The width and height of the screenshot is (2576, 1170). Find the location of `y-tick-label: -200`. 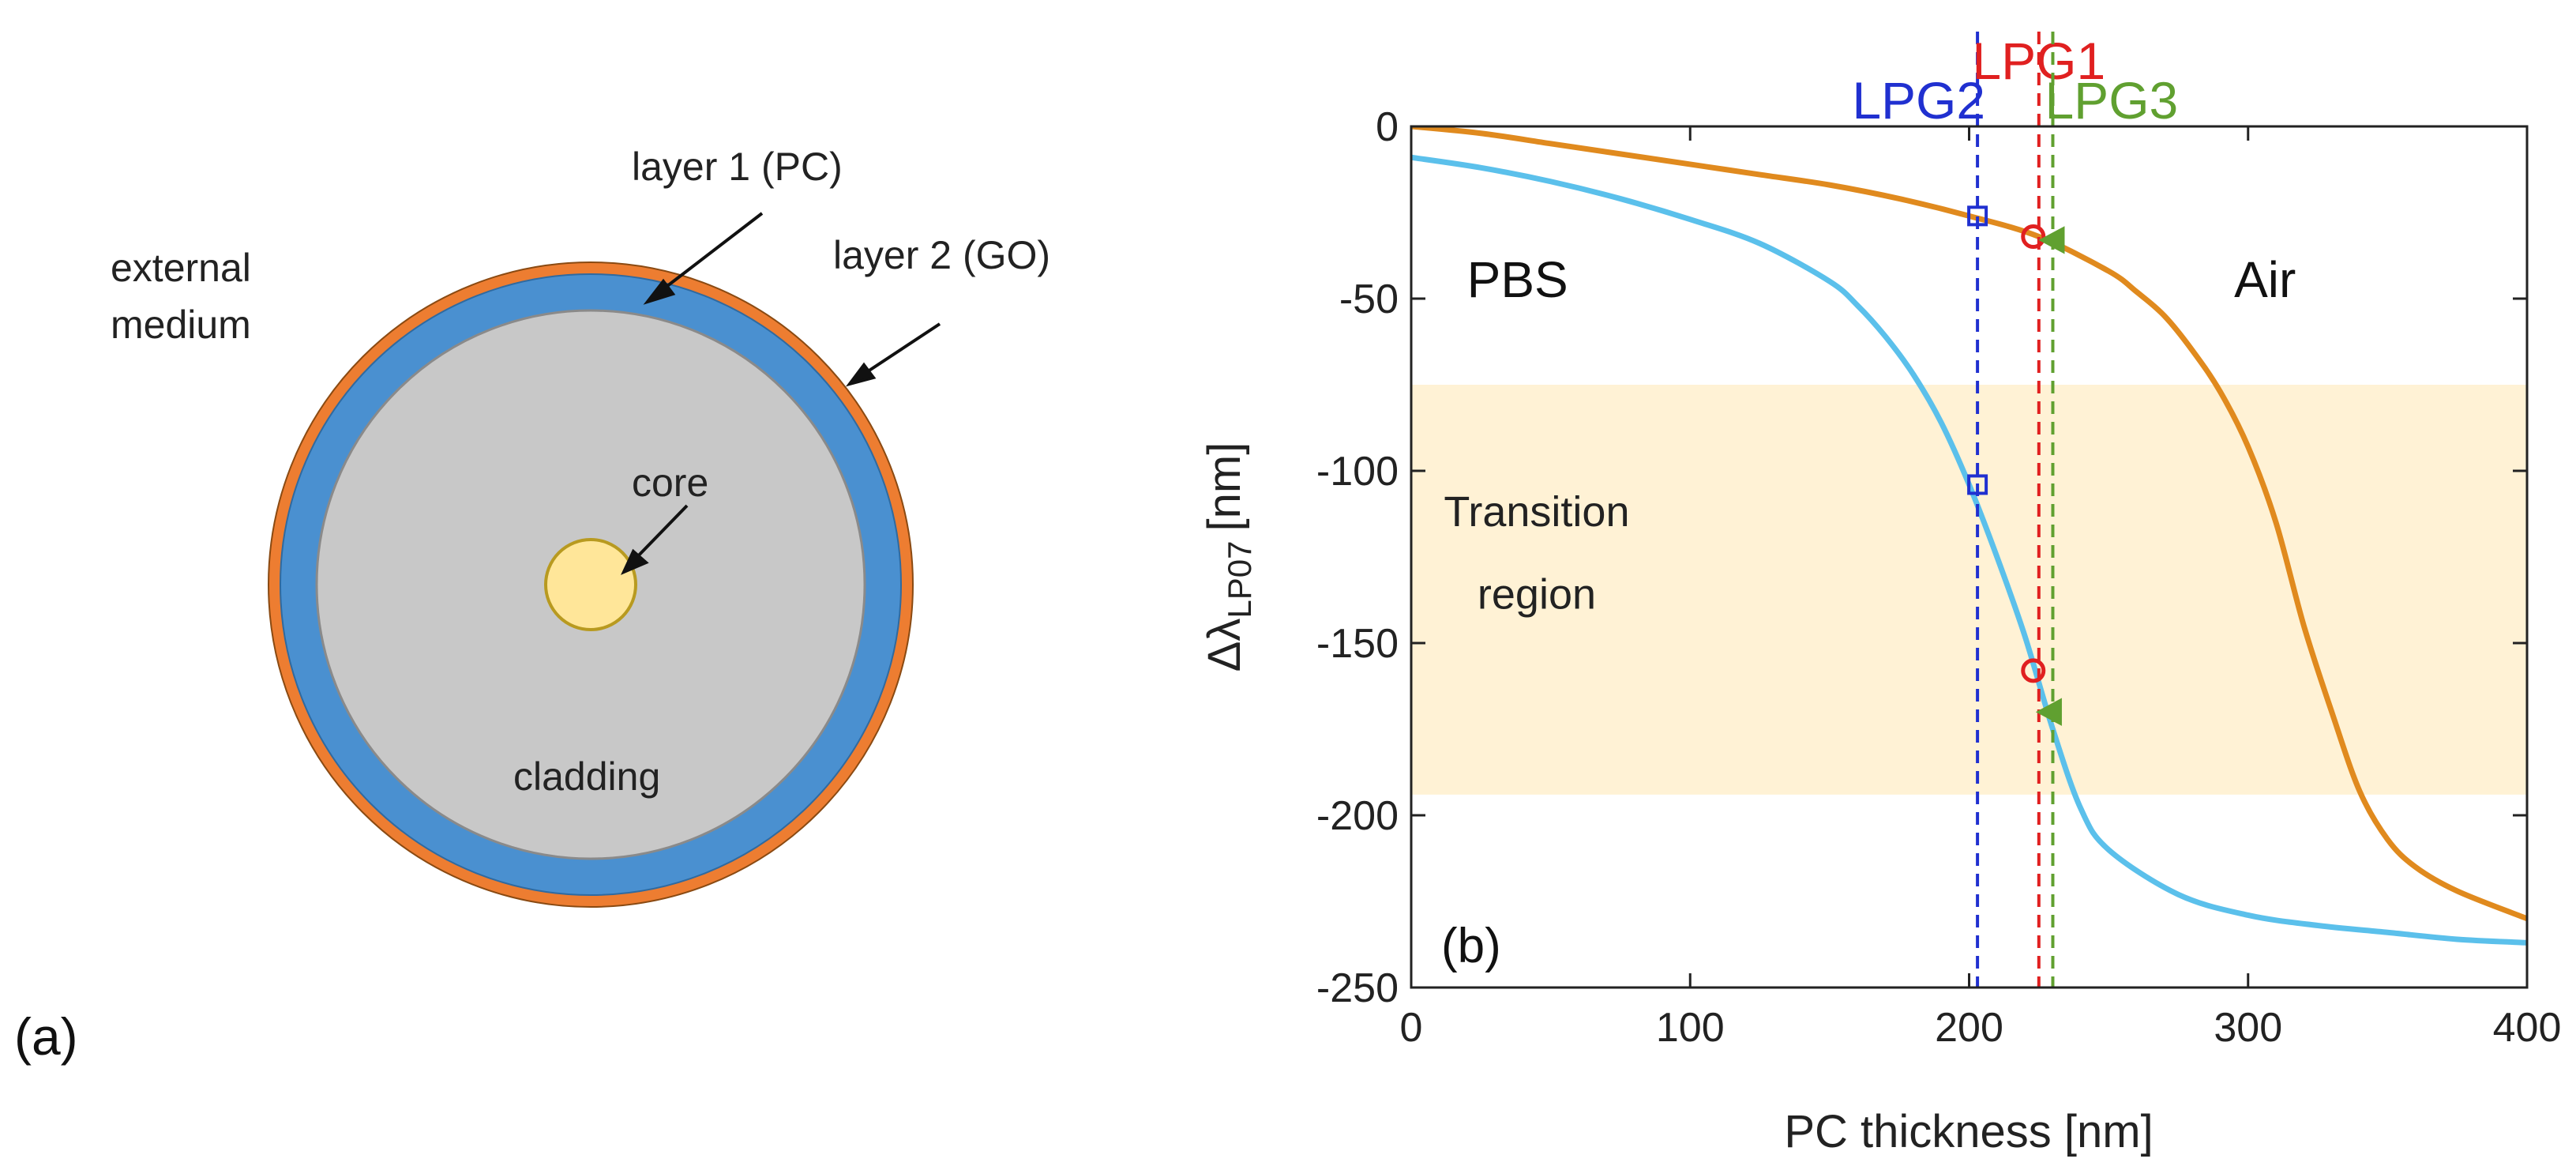

y-tick-label: -200 is located at coordinates (1357, 816).